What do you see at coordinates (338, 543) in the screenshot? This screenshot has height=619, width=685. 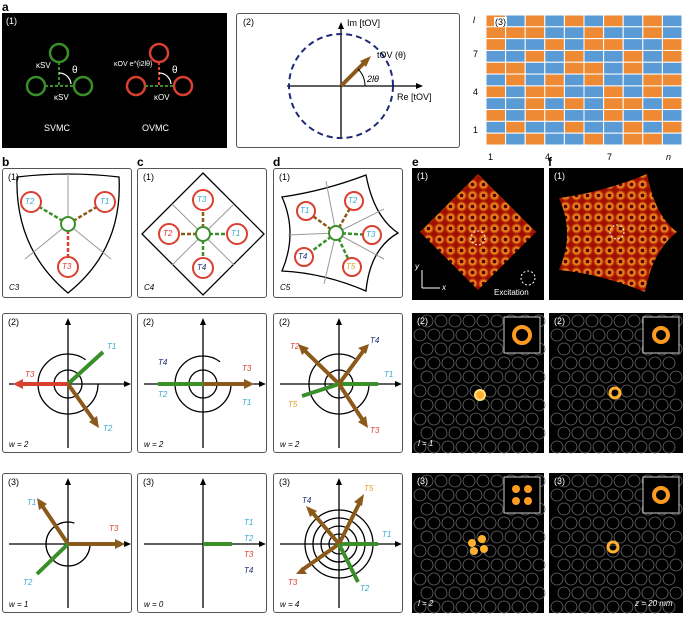 I see `panel-d3: (3) T4 T5 T1 T3 T2 w = 4` at bounding box center [338, 543].